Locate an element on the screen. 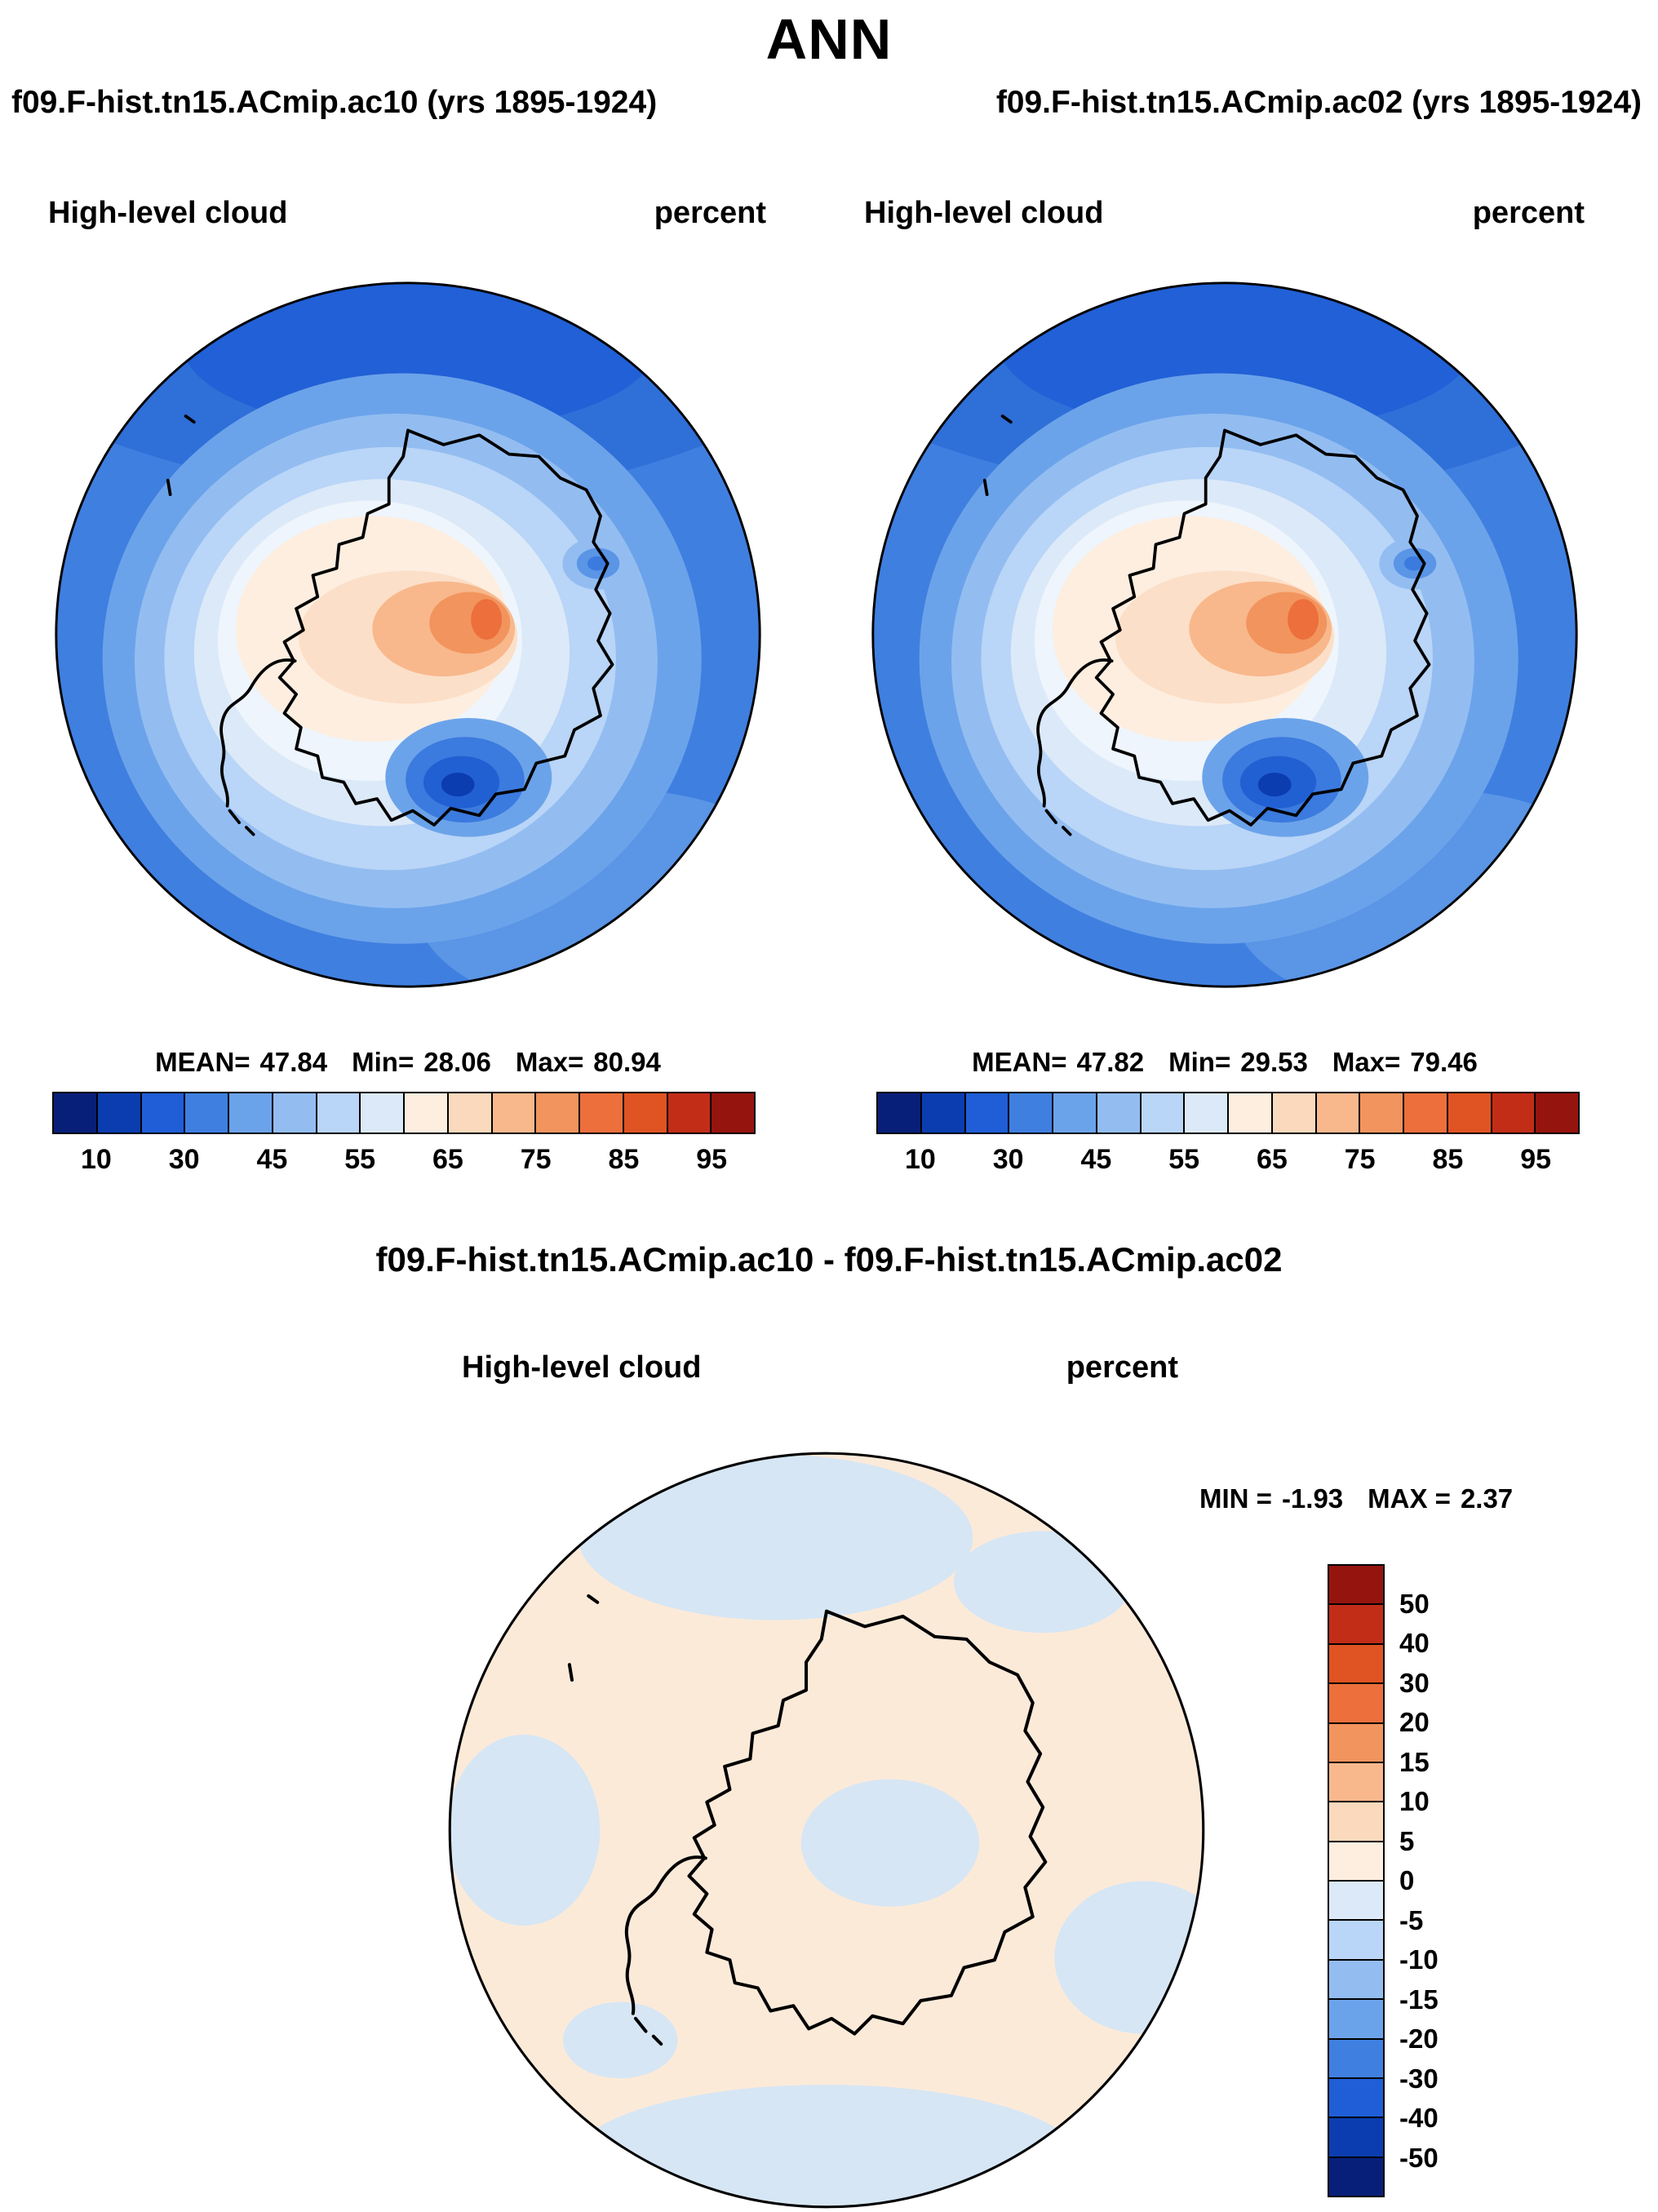 The width and height of the screenshot is (1658, 2212). diff-min-value: -1.93 is located at coordinates (1312, 1498).